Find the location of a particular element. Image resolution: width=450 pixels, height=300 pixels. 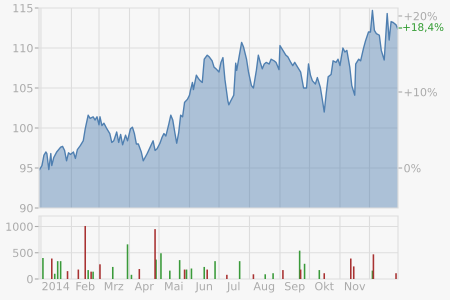

x-tick-label: Feb is located at coordinates (85, 286).